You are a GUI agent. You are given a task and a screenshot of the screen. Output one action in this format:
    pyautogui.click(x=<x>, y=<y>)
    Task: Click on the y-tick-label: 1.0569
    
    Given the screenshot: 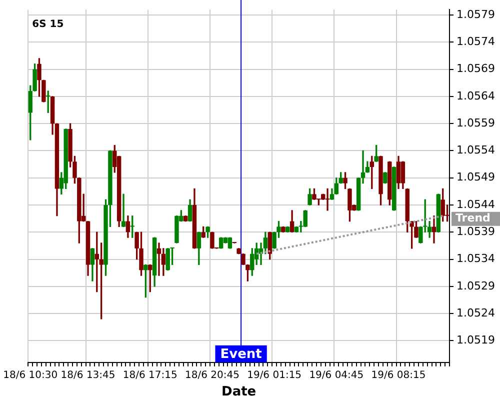 What is the action you would take?
    pyautogui.click(x=476, y=69)
    